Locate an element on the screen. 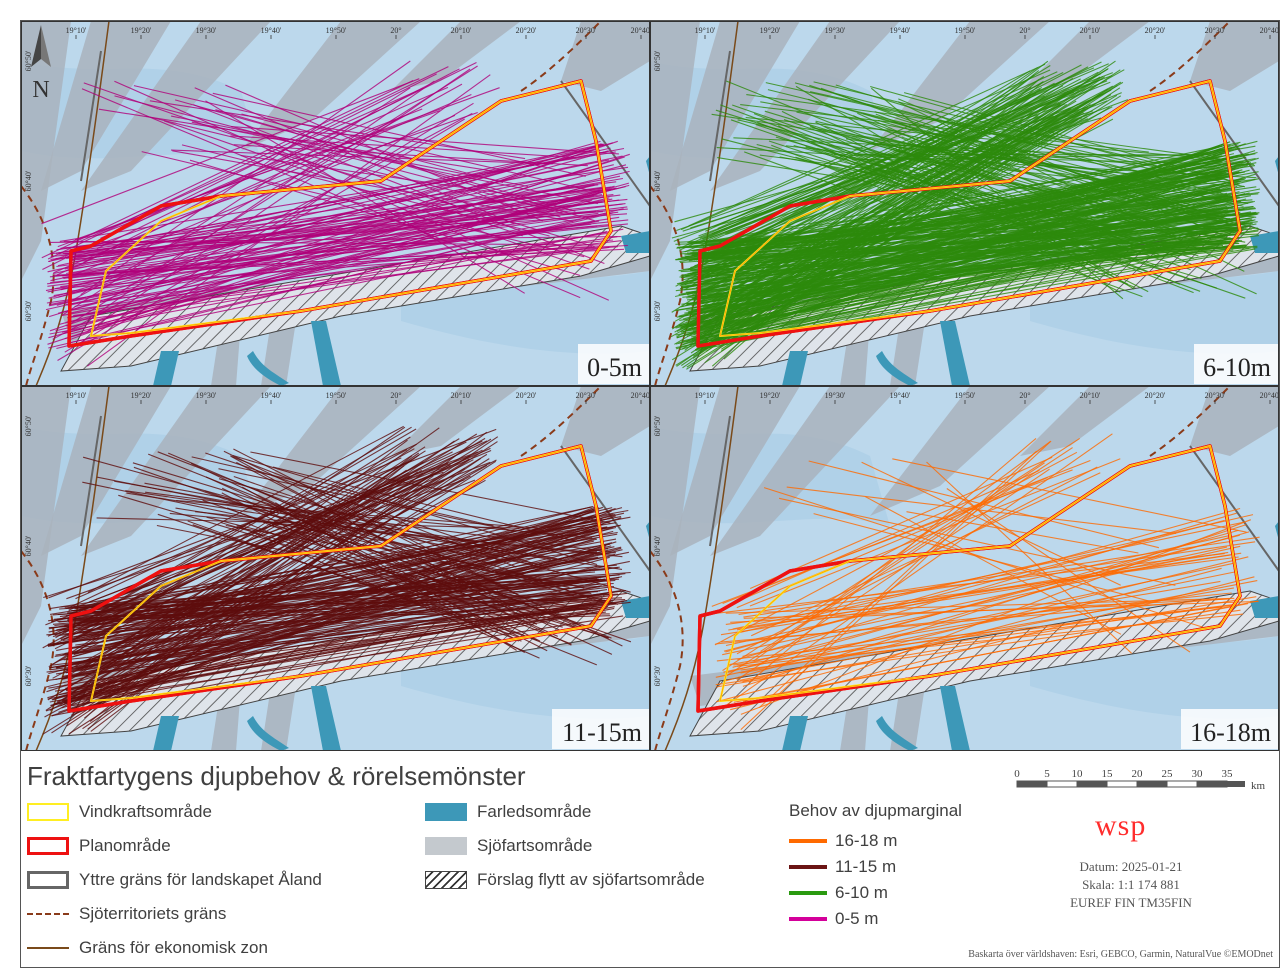  legend-label: Förslag flytt av sjöfartsområde is located at coordinates (591, 879).